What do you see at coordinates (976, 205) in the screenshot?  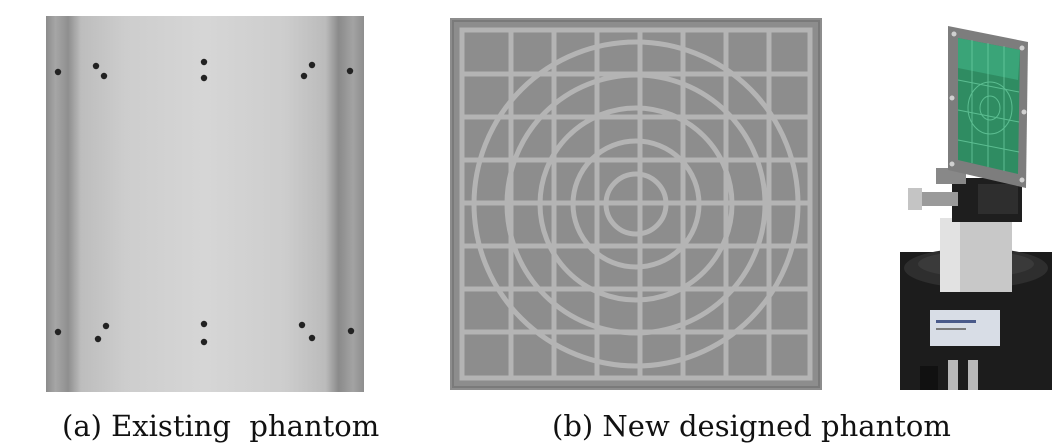 I see `new-phantom-photo` at bounding box center [976, 205].